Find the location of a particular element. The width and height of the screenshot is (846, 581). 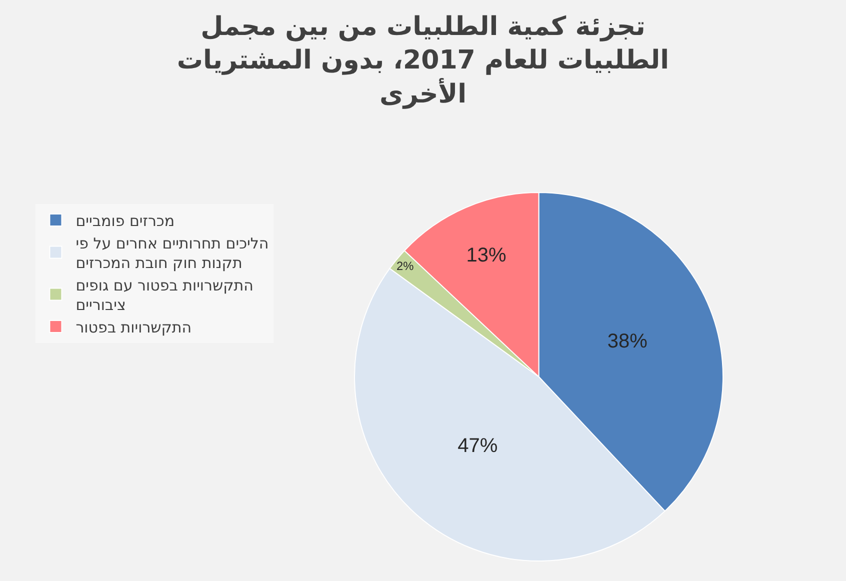

legend-label: הליכים תחרותיים אחרים על פי תקנות חוק חובת המכרזים is located at coordinates (172, 253).